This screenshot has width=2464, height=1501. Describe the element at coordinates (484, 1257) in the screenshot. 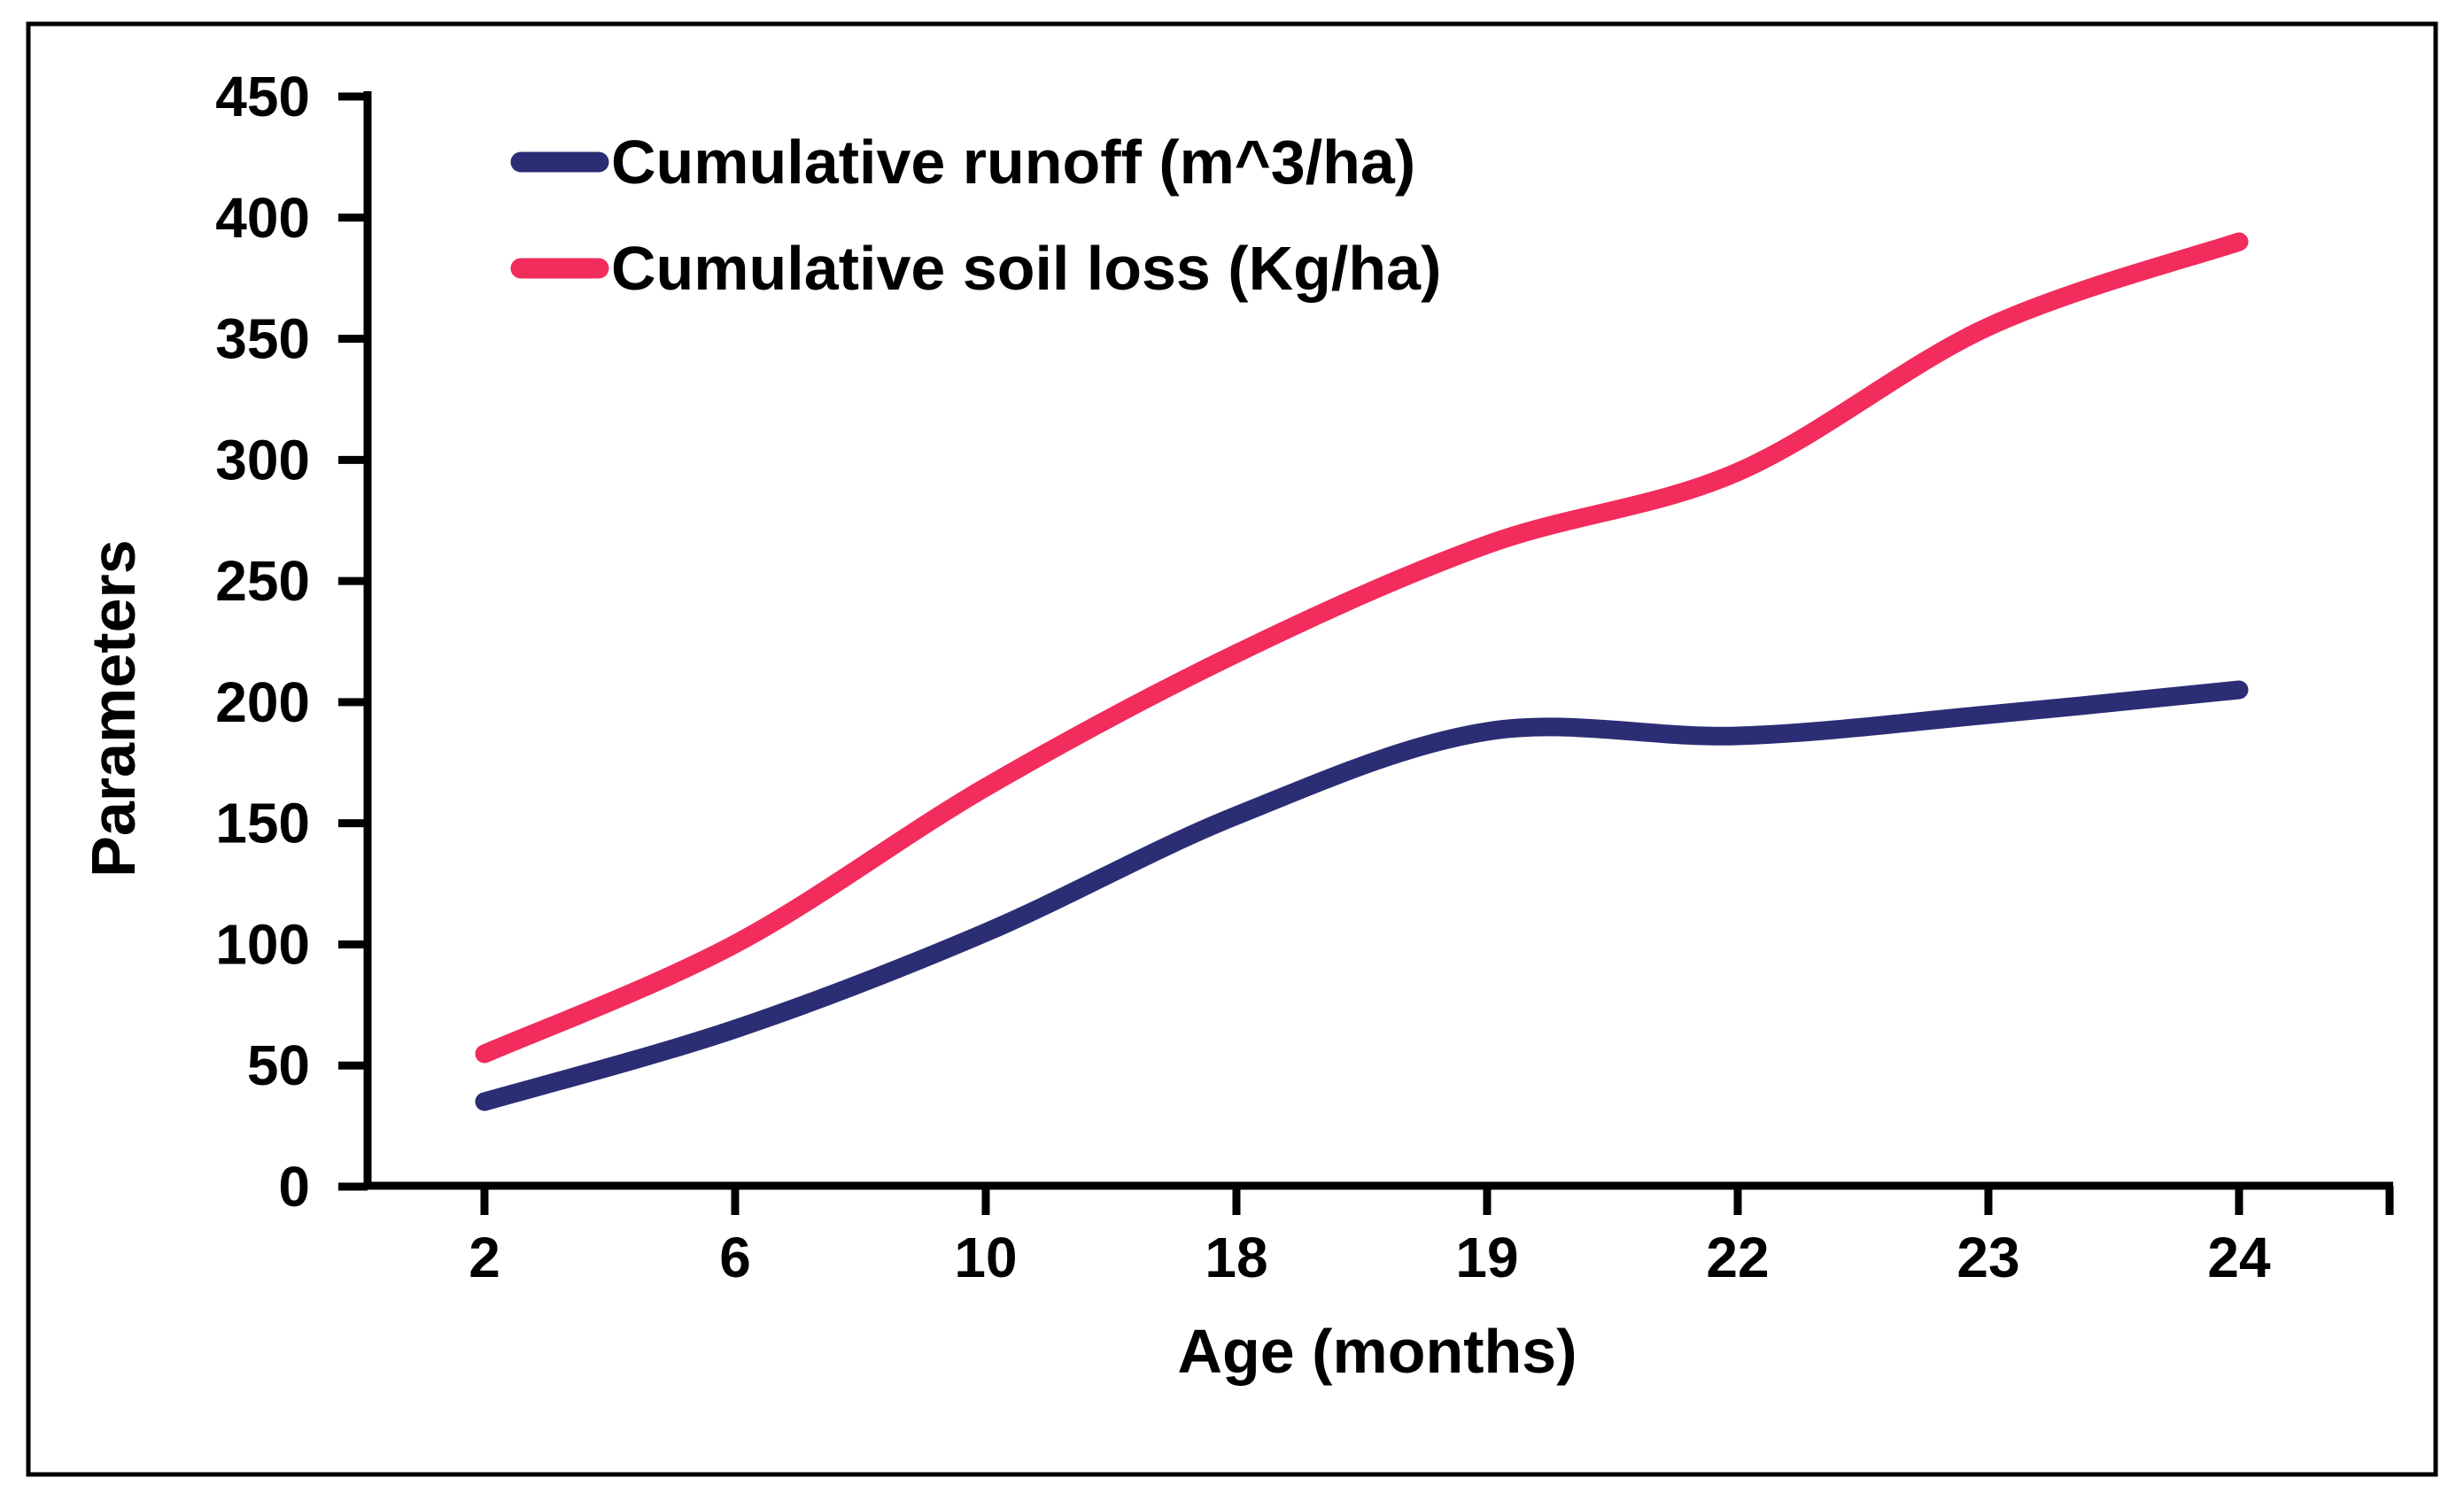

I see `x-tick-label: 2` at that location.